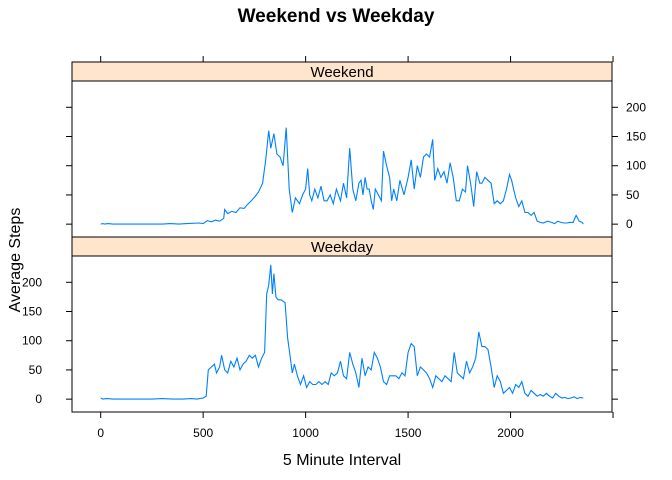 The width and height of the screenshot is (672, 480). What do you see at coordinates (38, 399) in the screenshot?
I see `y-tick-label-weekday: 0` at bounding box center [38, 399].